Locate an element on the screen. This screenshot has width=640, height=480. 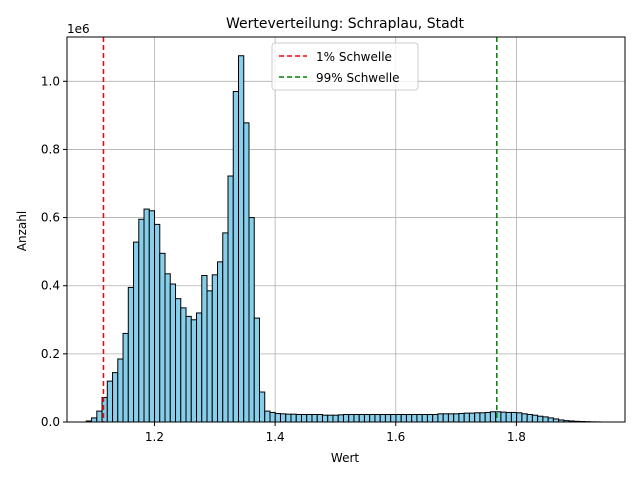
x-axis-label: Wert is located at coordinates (345, 458).